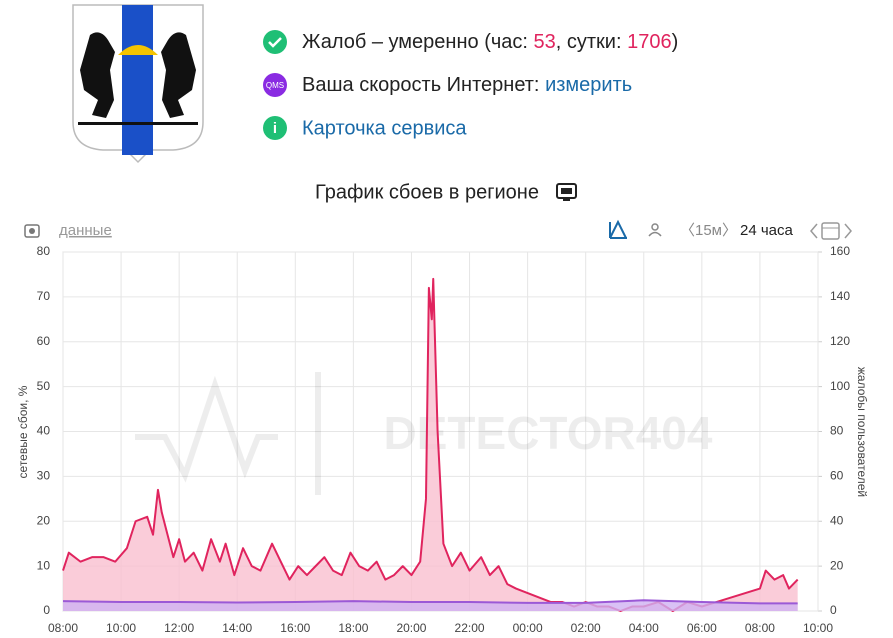 Image resolution: width=893 pixels, height=638 pixels. Describe the element at coordinates (840, 341) in the screenshot. I see `y2-tick-label: 120` at that location.